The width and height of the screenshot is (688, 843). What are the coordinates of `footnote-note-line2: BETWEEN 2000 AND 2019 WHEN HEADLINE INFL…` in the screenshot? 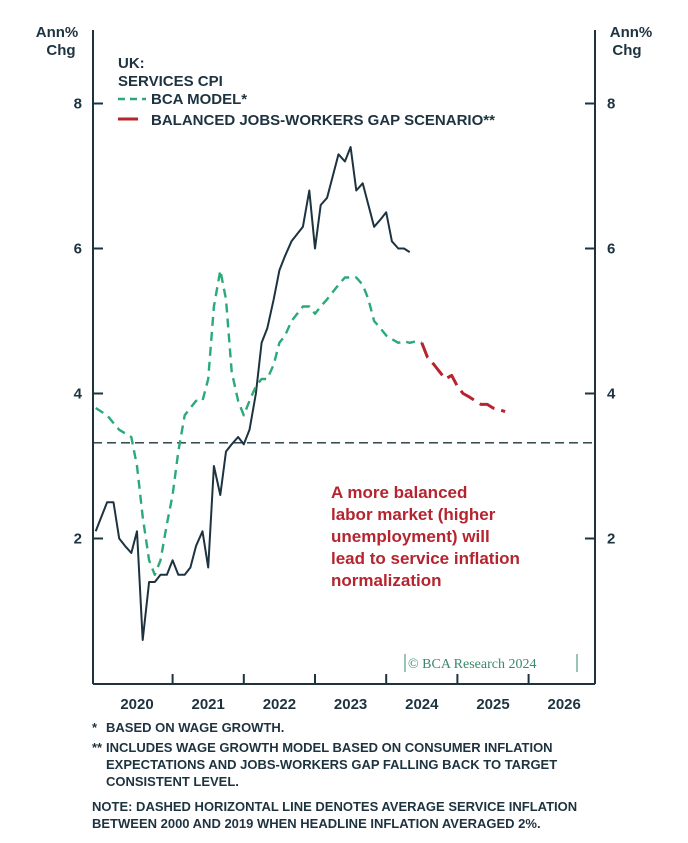 It's located at (316, 823).